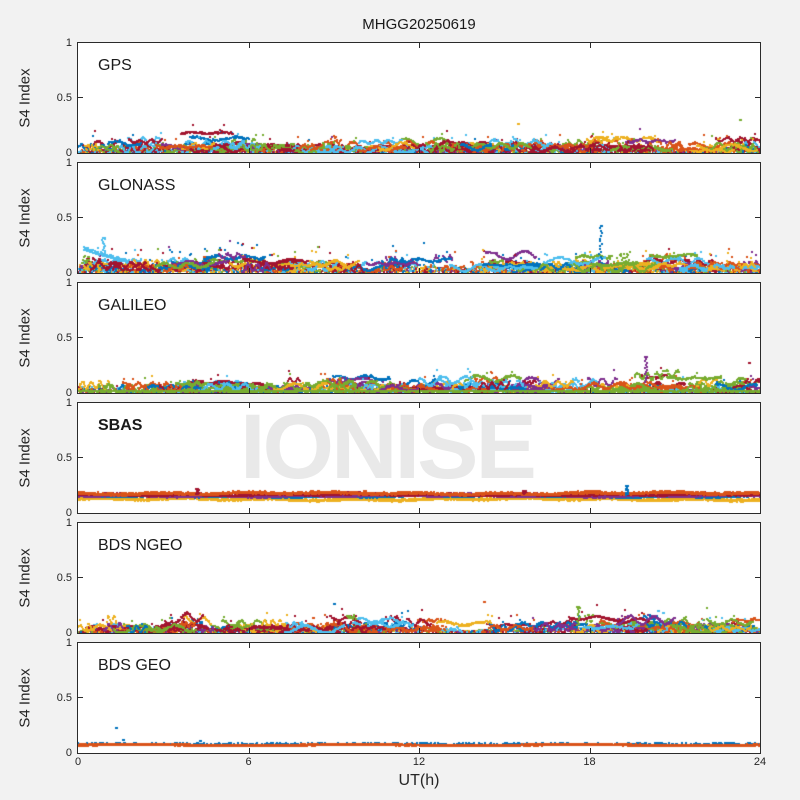 This screenshot has height=800, width=800. Describe the element at coordinates (115, 65) in the screenshot. I see `panel-label-gps: GPS` at that location.